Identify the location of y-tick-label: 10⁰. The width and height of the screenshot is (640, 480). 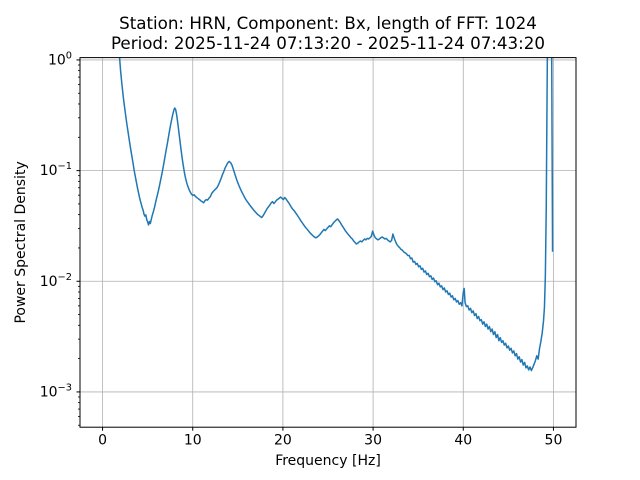
(60, 59).